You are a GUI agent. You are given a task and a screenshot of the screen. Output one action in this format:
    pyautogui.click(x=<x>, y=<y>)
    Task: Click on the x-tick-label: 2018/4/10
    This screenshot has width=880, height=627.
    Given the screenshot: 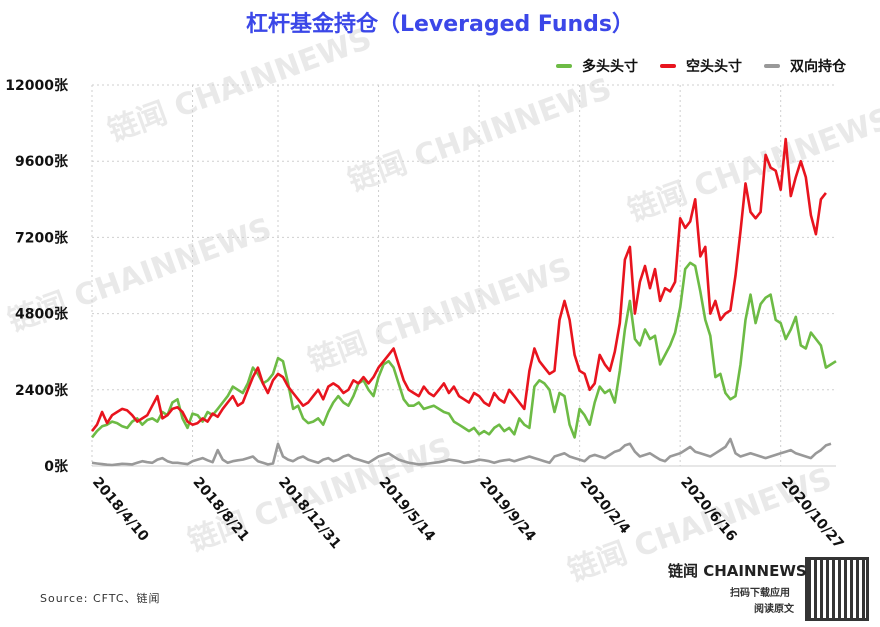 What is the action you would take?
    pyautogui.click(x=120, y=509)
    